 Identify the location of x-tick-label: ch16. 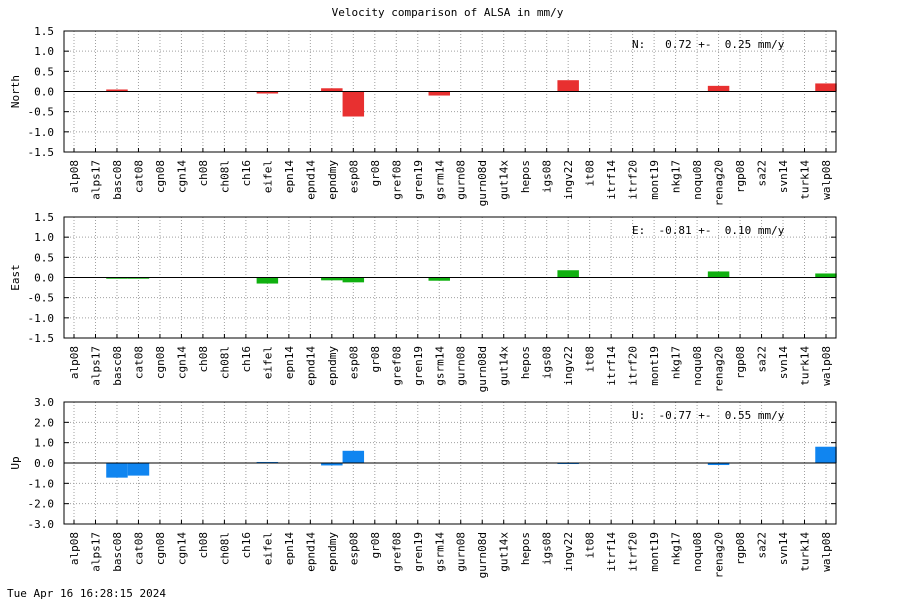
(246, 545).